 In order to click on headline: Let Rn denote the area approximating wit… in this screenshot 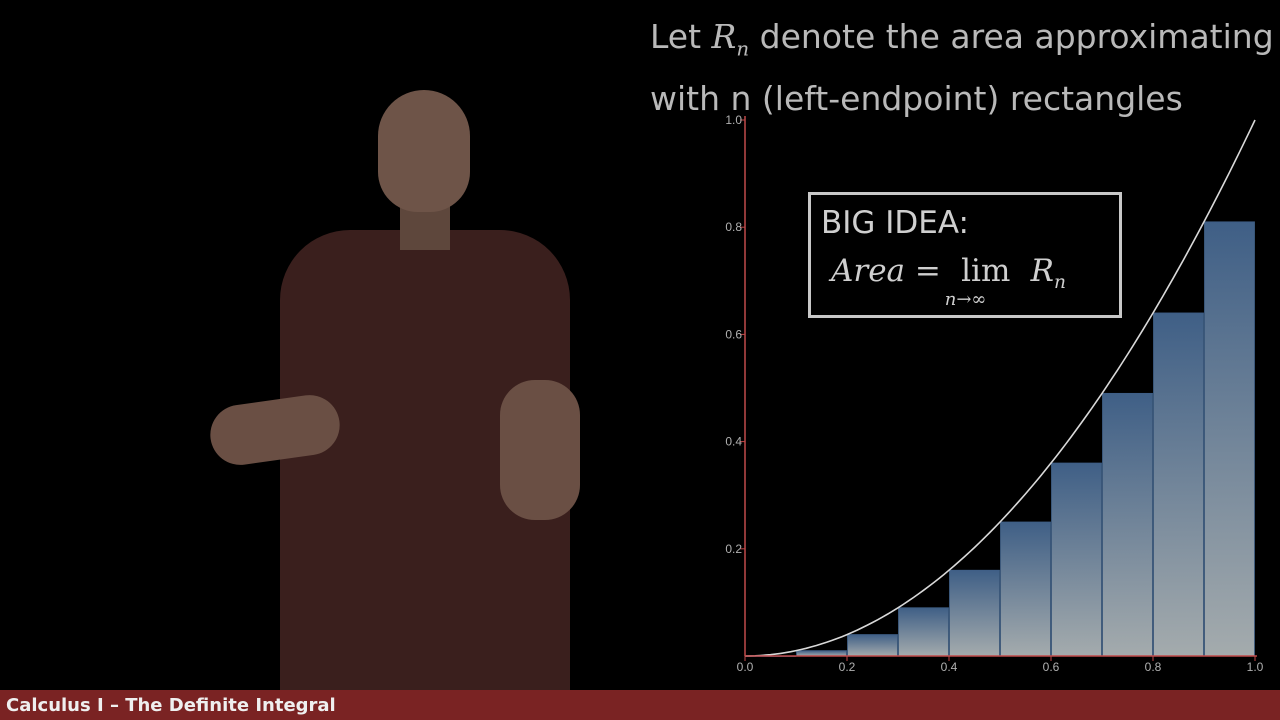, I will do `click(965, 67)`.